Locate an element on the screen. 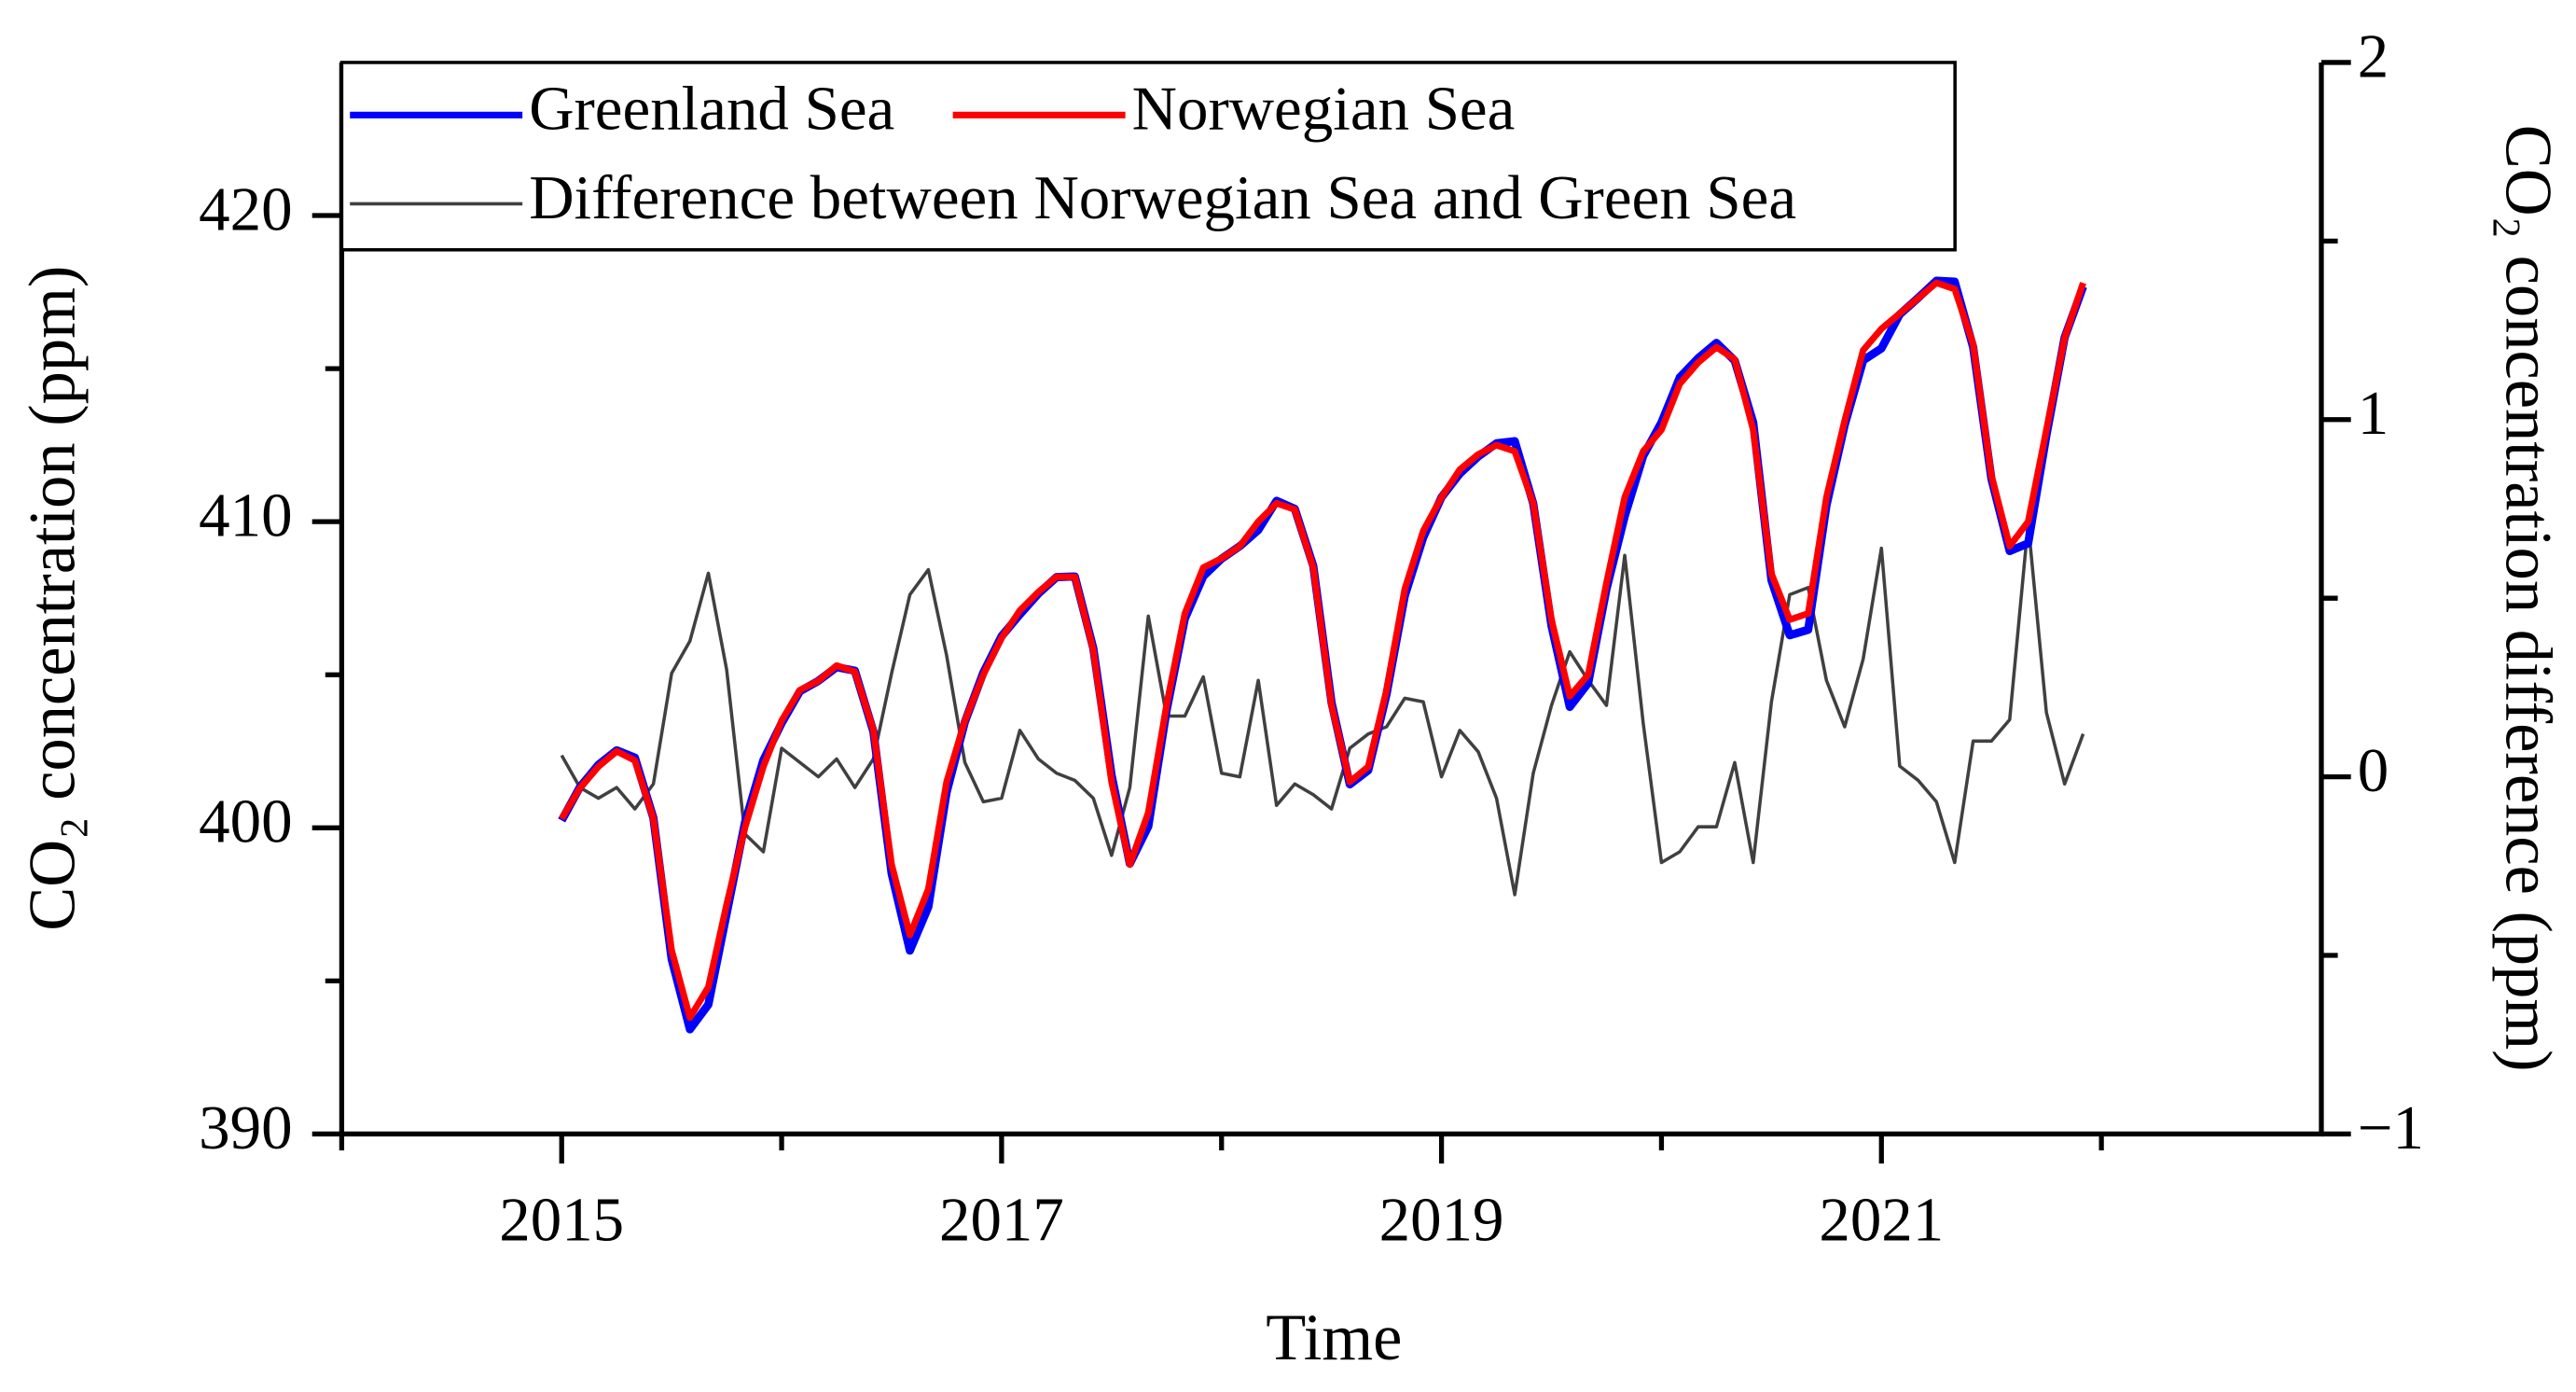  y-tick-label: 400 is located at coordinates (245, 821).